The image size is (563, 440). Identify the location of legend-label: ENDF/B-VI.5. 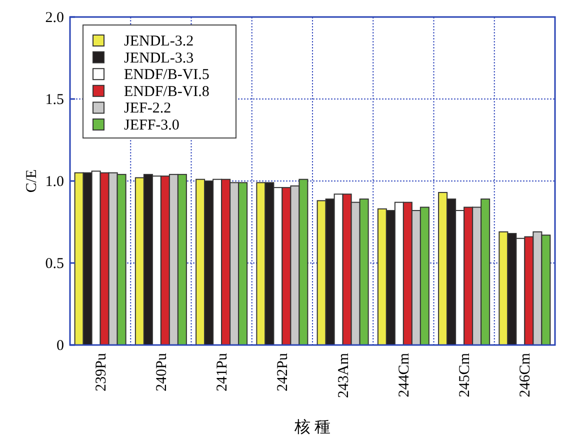
(167, 75).